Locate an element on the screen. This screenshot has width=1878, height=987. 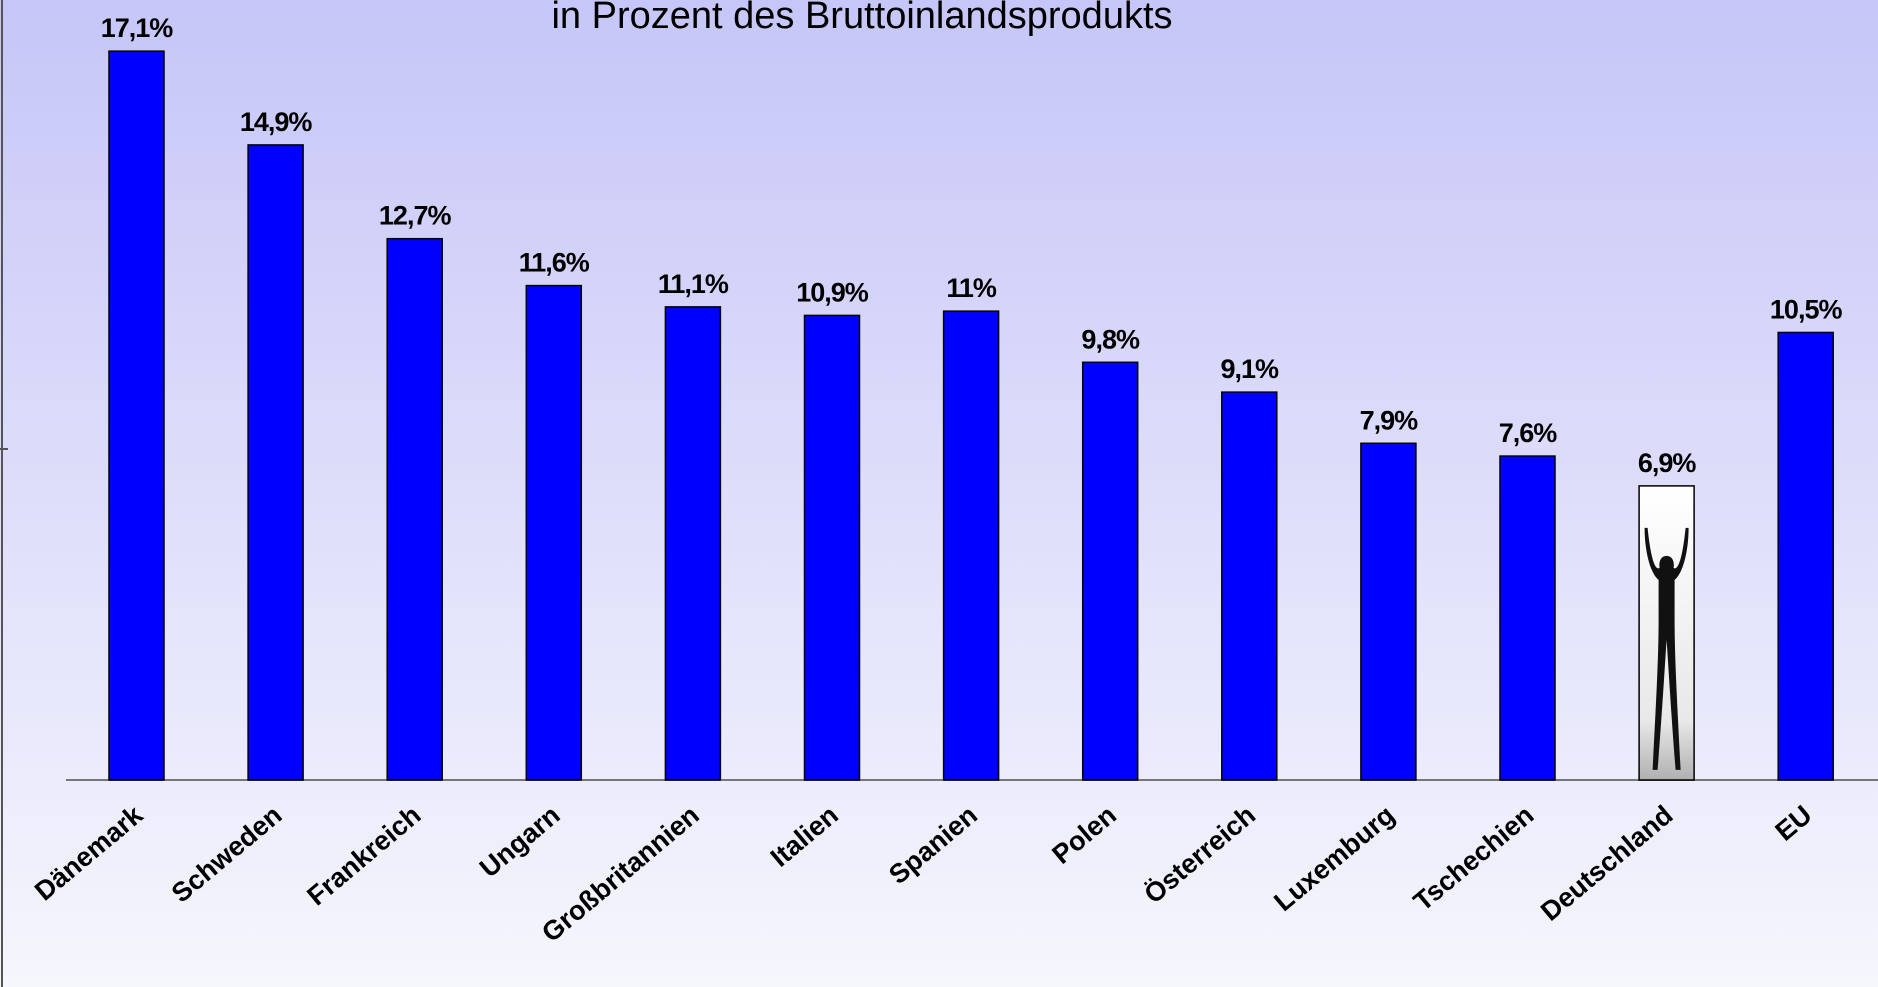
value-label: 11,1% is located at coordinates (693, 284).